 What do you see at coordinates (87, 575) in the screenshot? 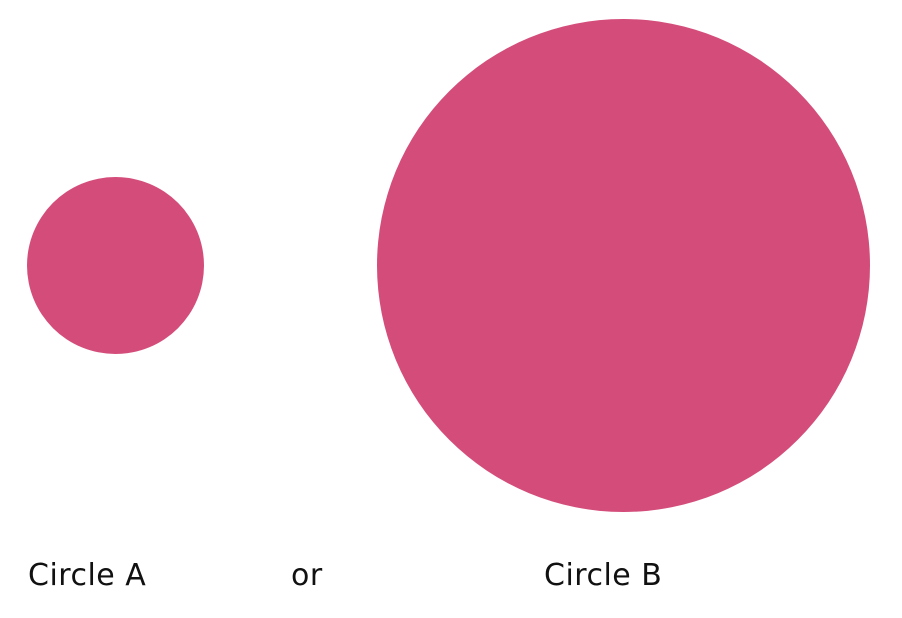
I see `circle-a-label: Circle A` at bounding box center [87, 575].